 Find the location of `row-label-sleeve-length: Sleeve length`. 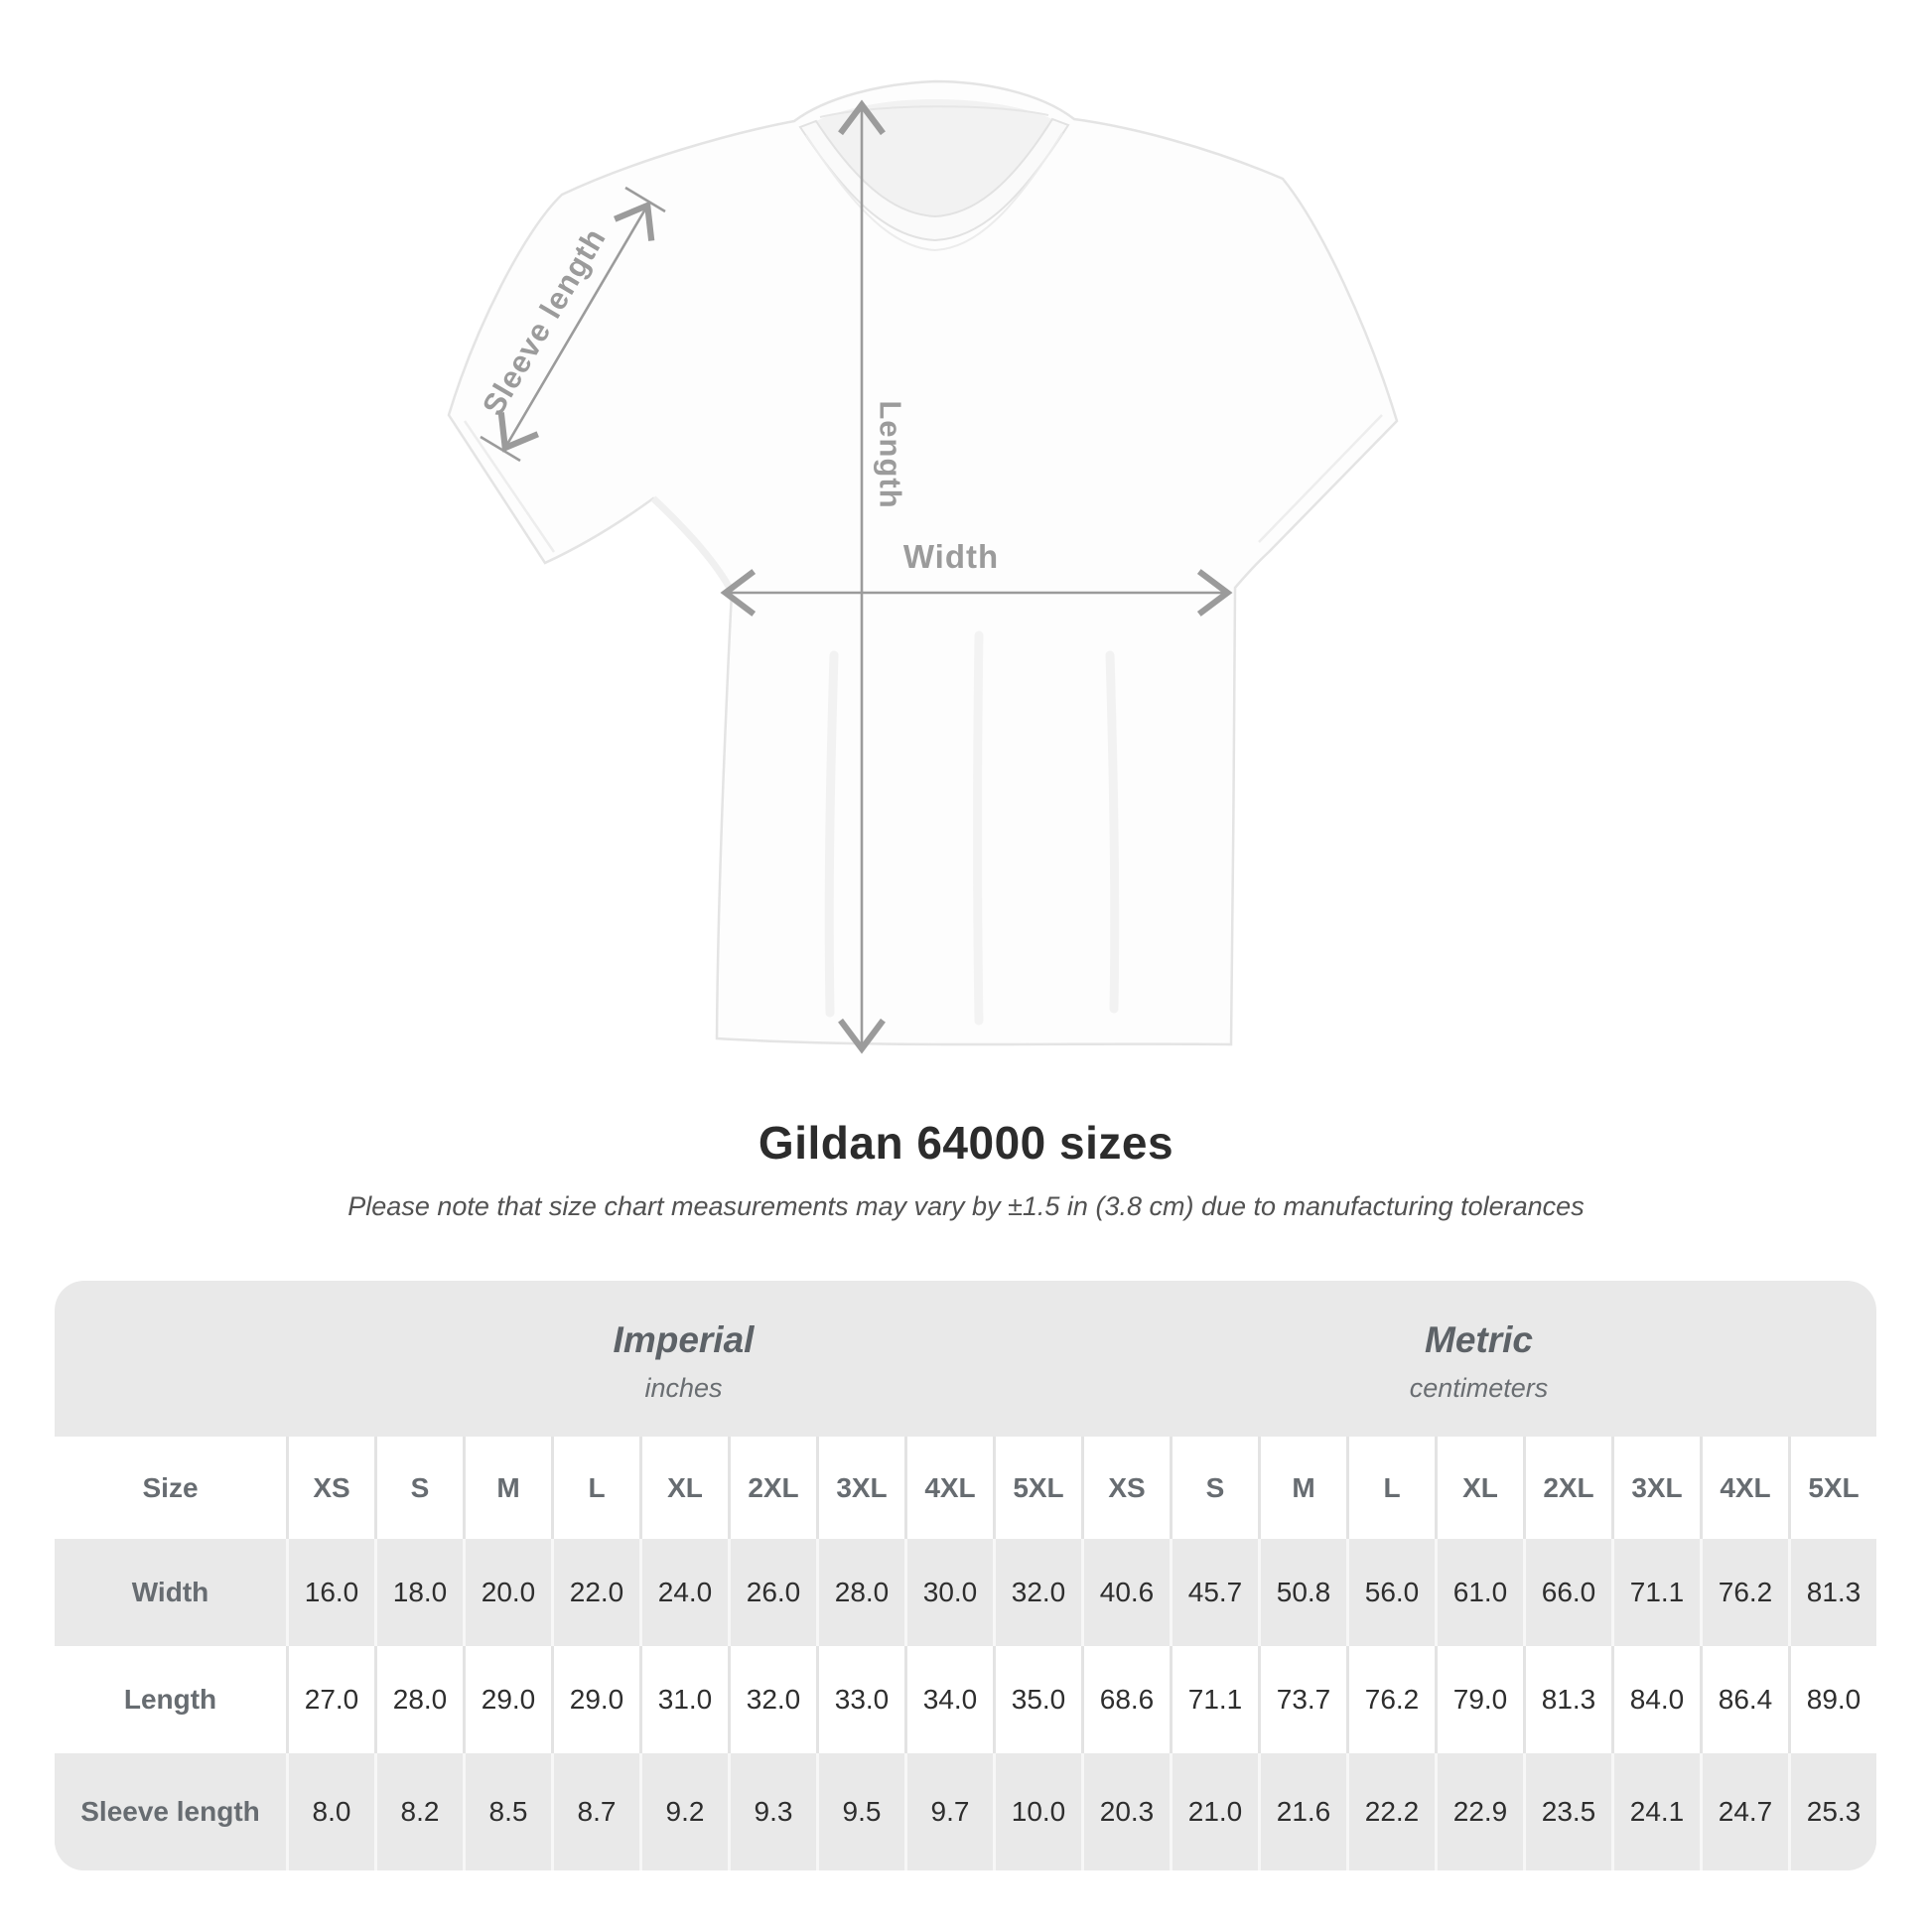

row-label-sleeve-length: Sleeve length is located at coordinates (170, 1812).